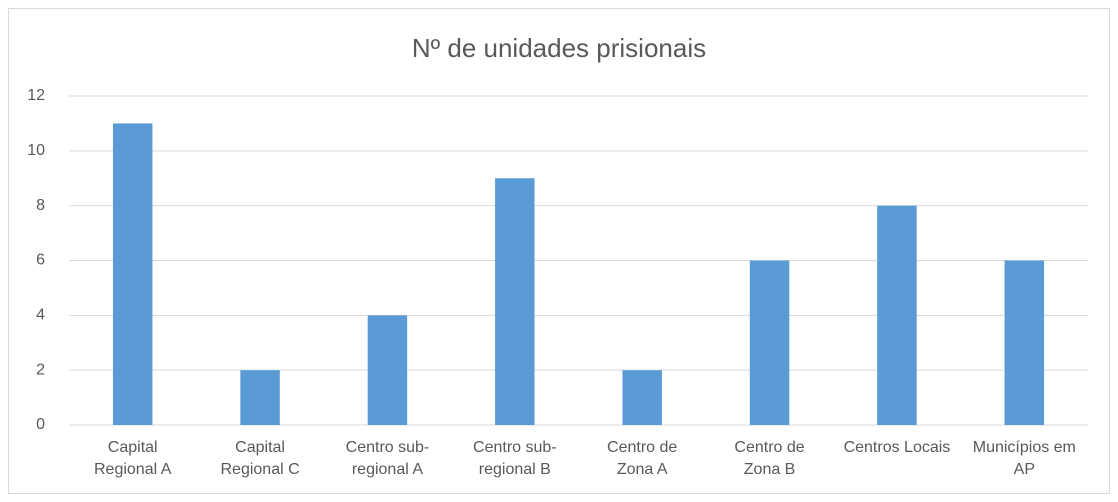 This screenshot has height=502, width=1118. I want to click on x-tick-label: Centro de Zona B, so click(769, 458).